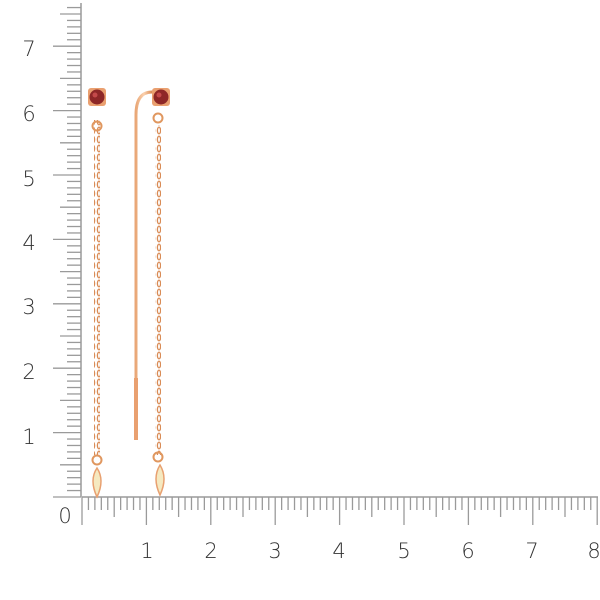 This screenshot has width=600, height=600. Describe the element at coordinates (28, 49) in the screenshot. I see `v-label: 7` at that location.